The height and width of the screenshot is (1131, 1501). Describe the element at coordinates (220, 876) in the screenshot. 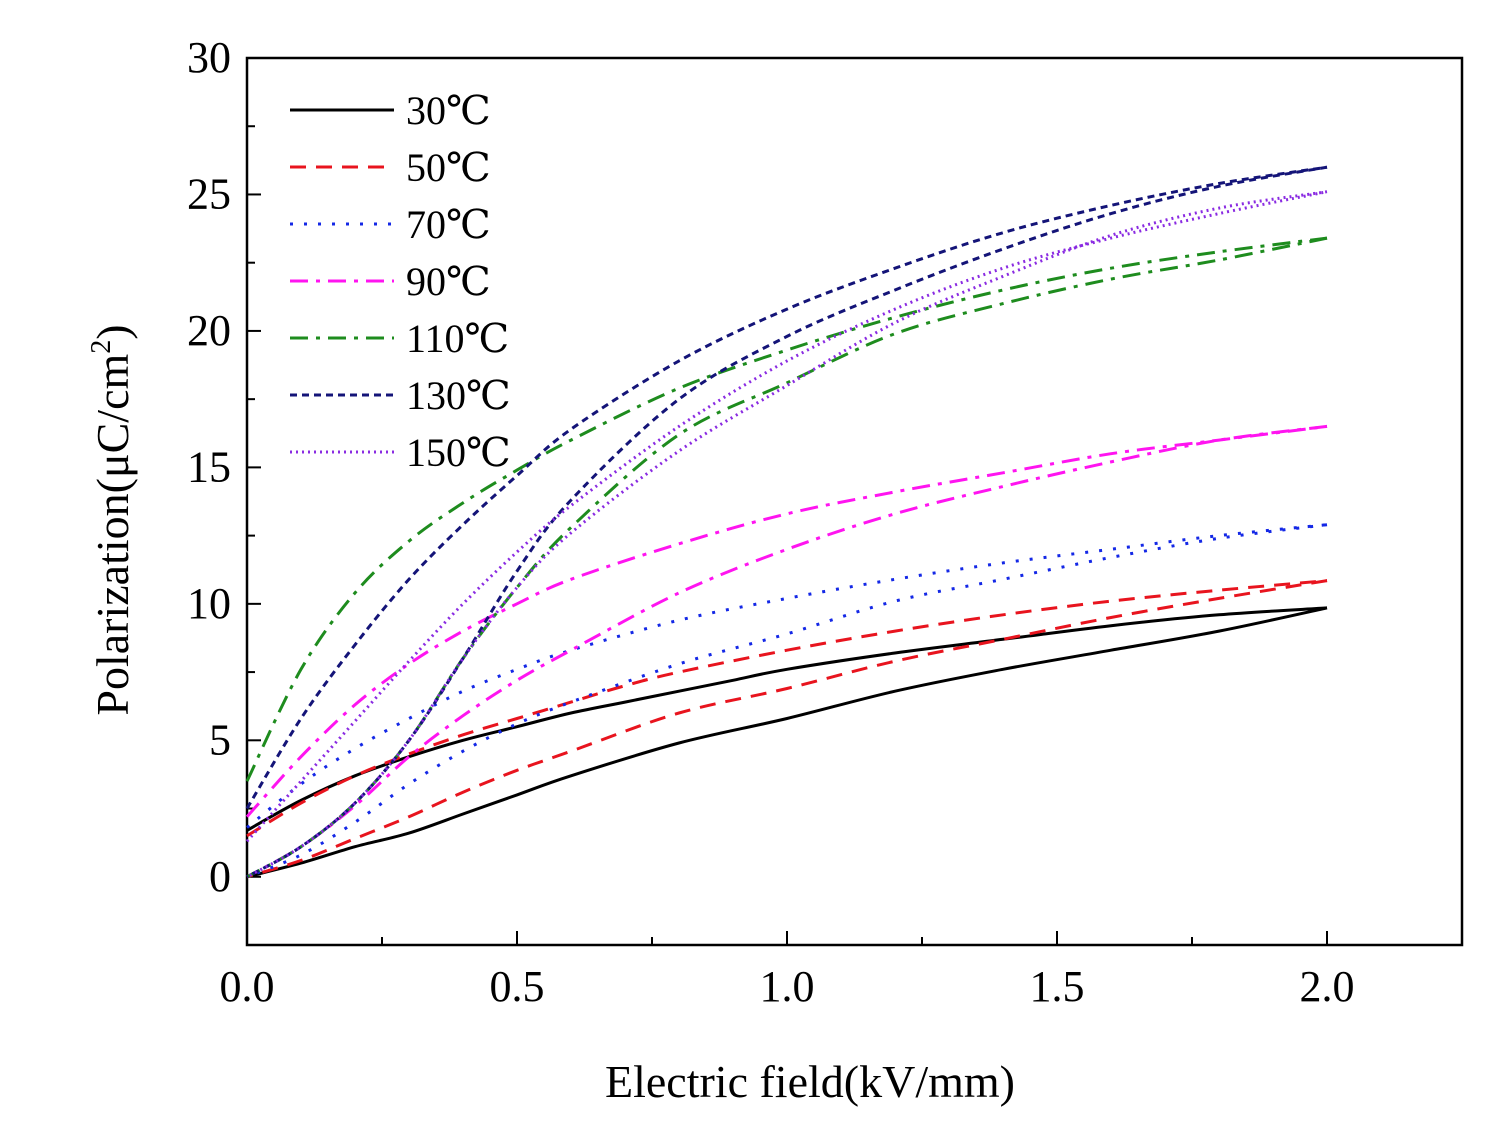

I see `y-tick-label: 0` at that location.